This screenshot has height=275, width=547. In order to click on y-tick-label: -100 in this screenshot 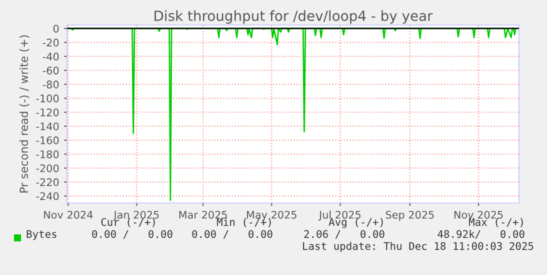, I will do `click(47, 98)`.